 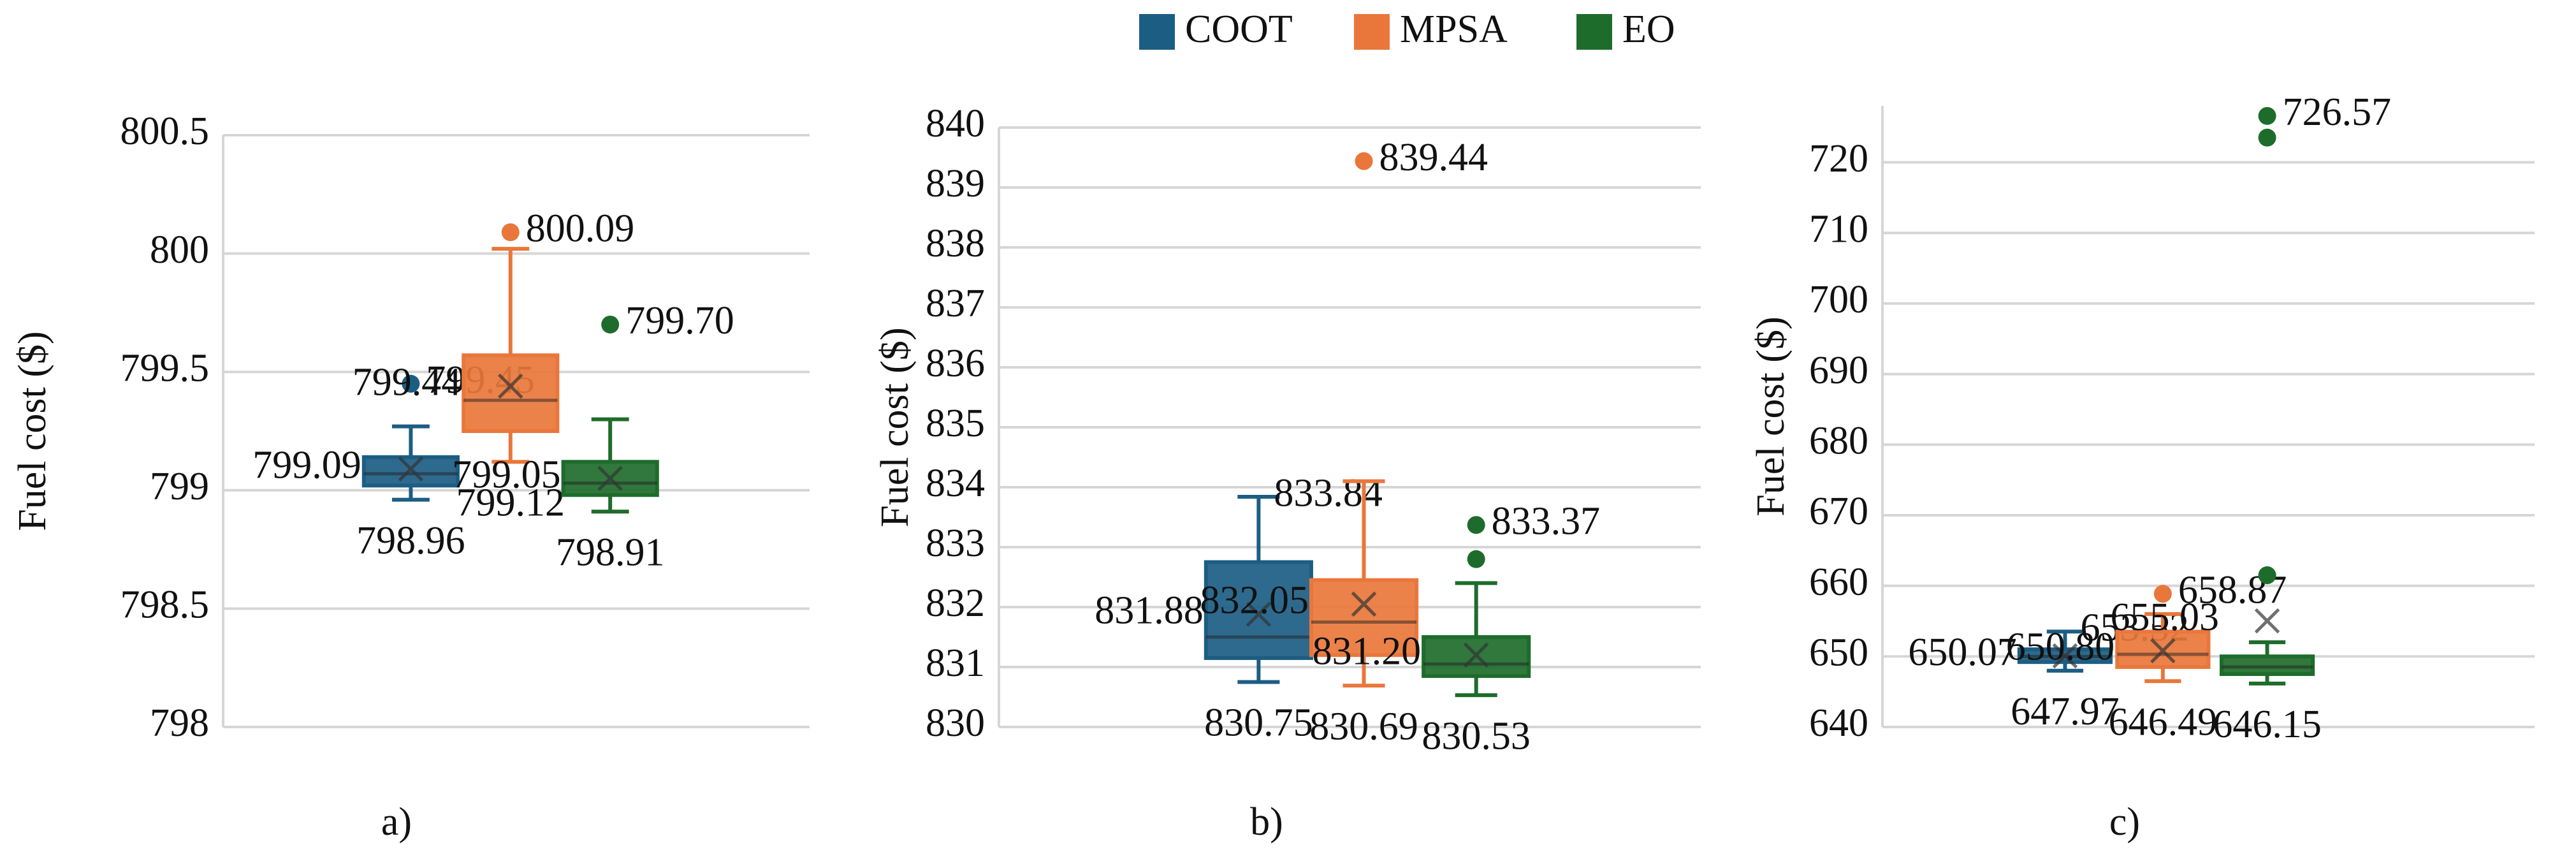 I want to click on y-tick-label: 798, so click(x=179, y=723).